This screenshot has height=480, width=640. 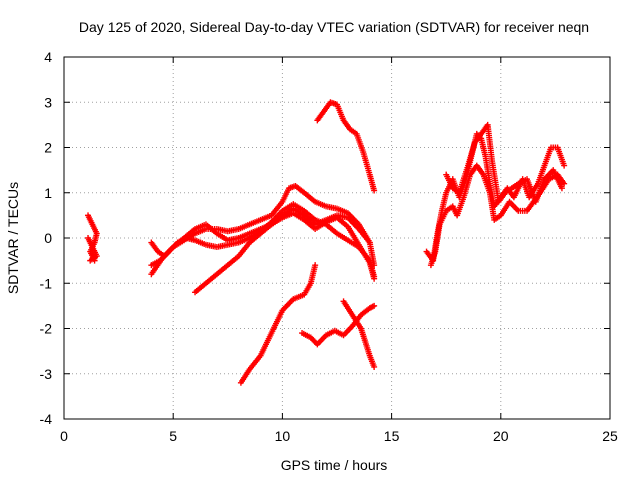 What do you see at coordinates (13, 238) in the screenshot?
I see `y-axis-label: SDTVAR / TECUs` at bounding box center [13, 238].